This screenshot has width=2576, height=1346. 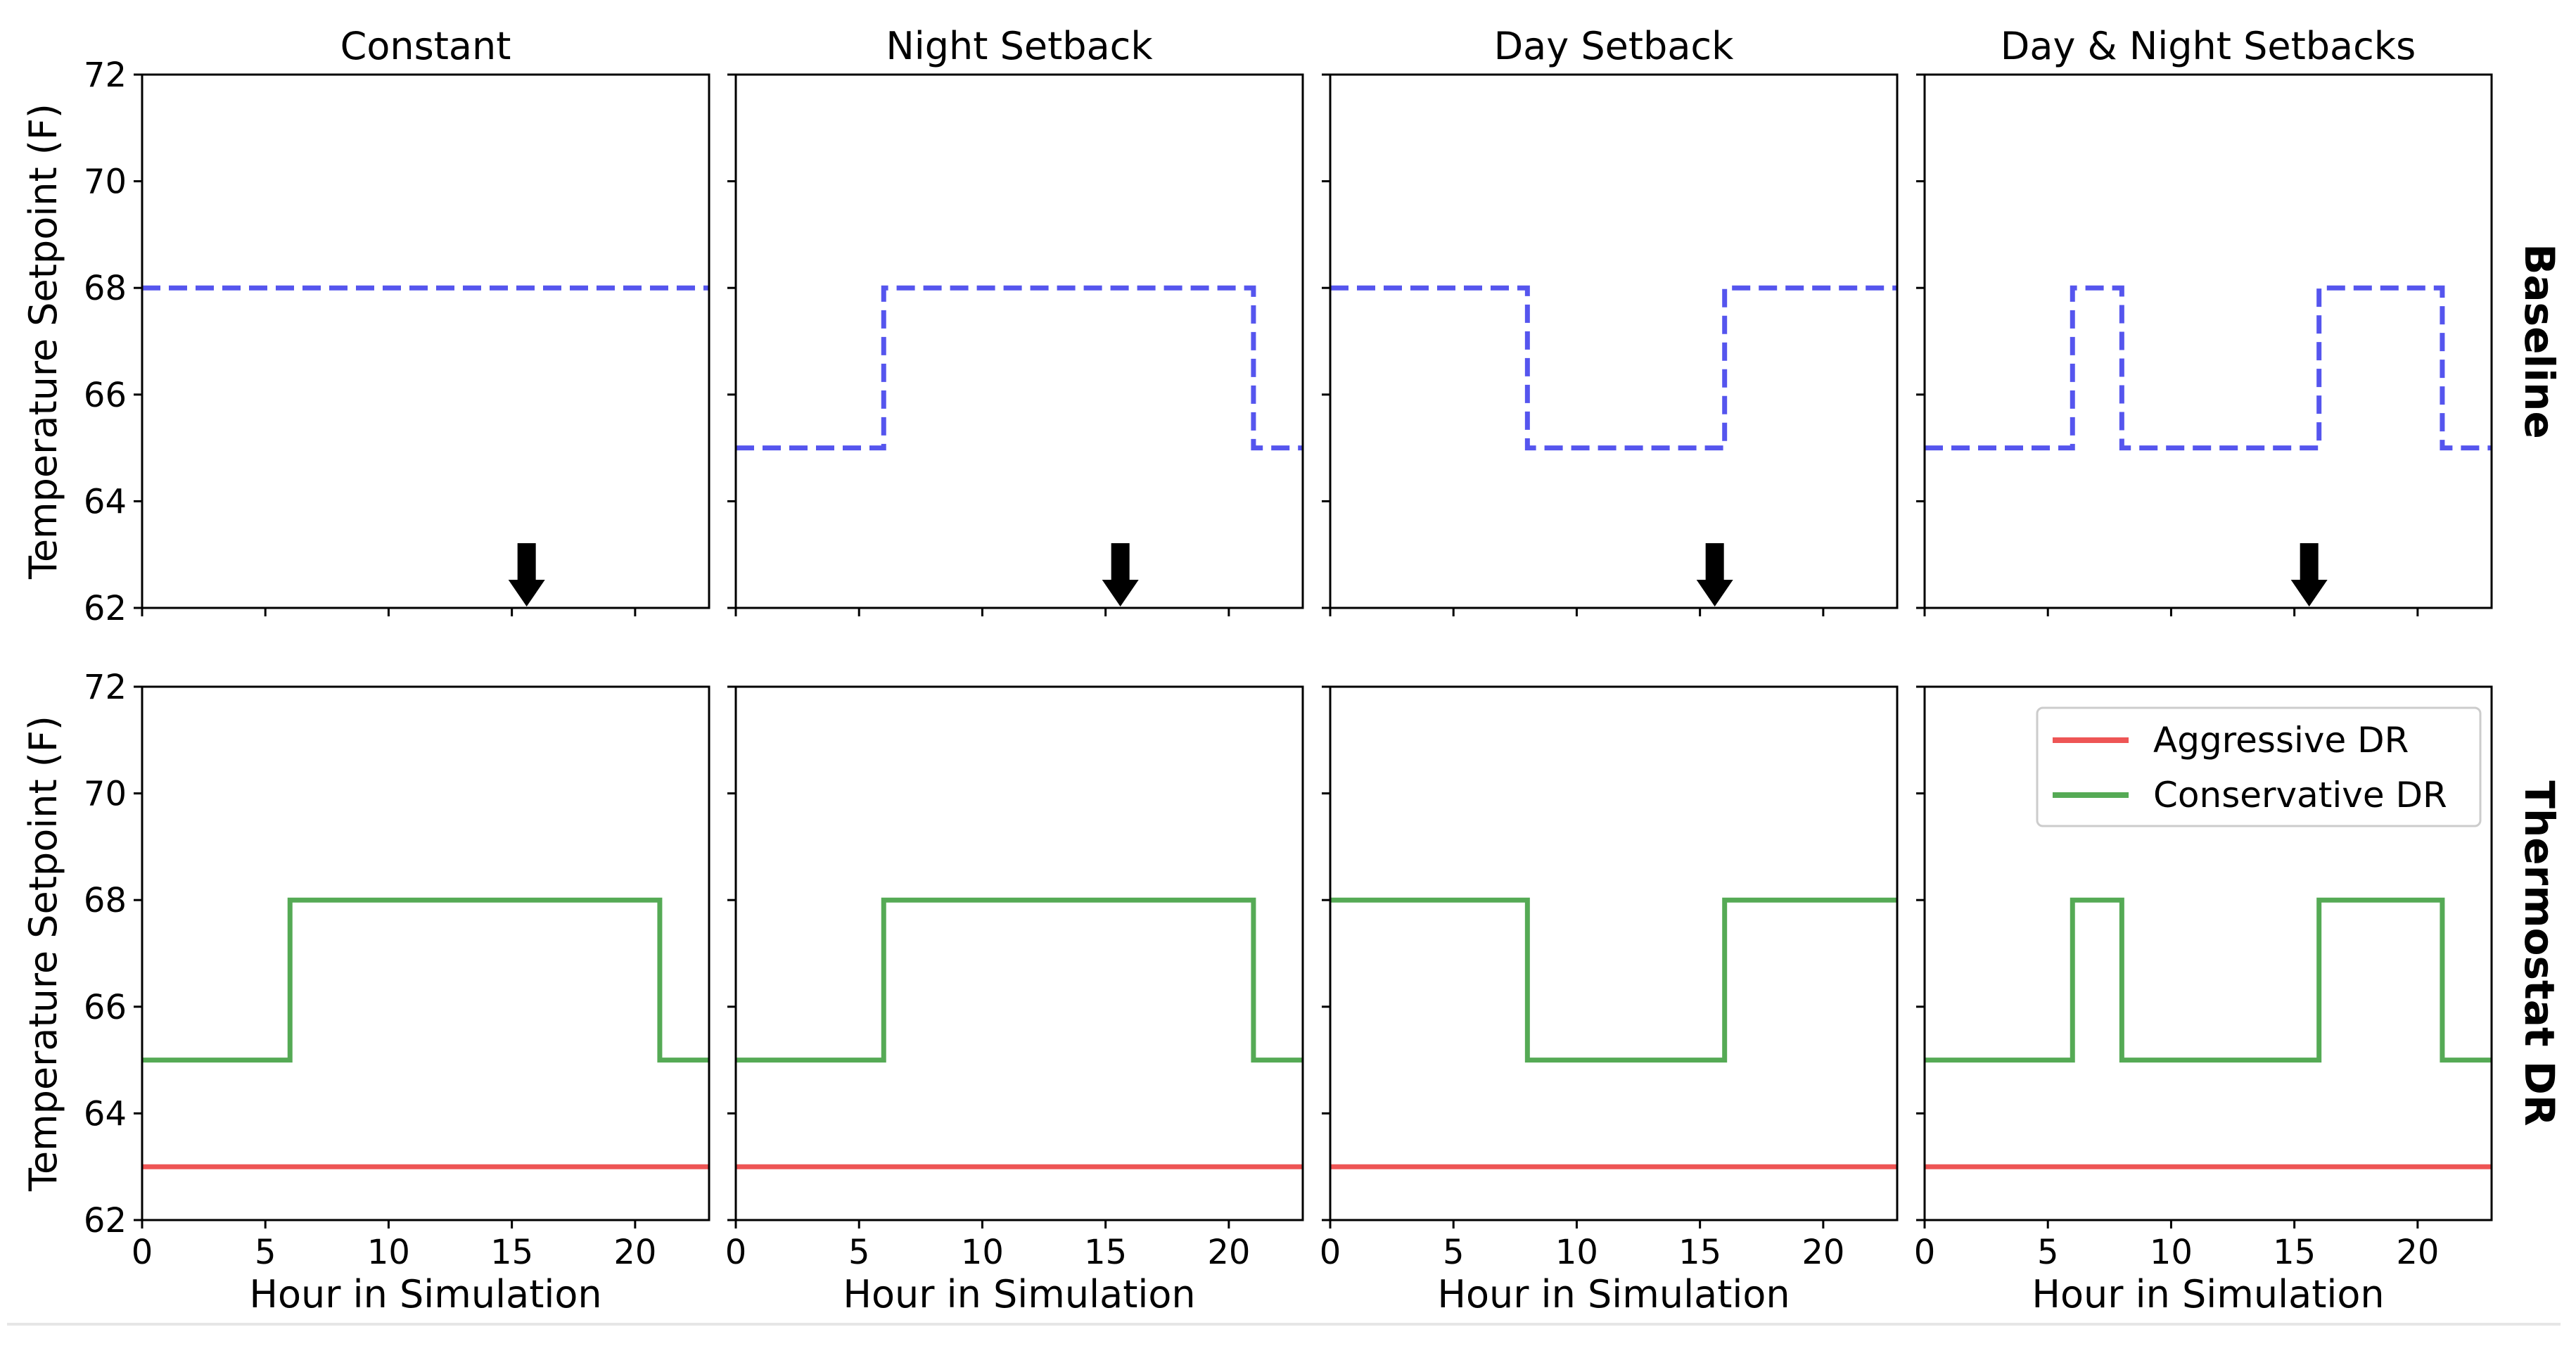 I want to click on legend: Aggressive DR Conservative DR, so click(x=2259, y=766).